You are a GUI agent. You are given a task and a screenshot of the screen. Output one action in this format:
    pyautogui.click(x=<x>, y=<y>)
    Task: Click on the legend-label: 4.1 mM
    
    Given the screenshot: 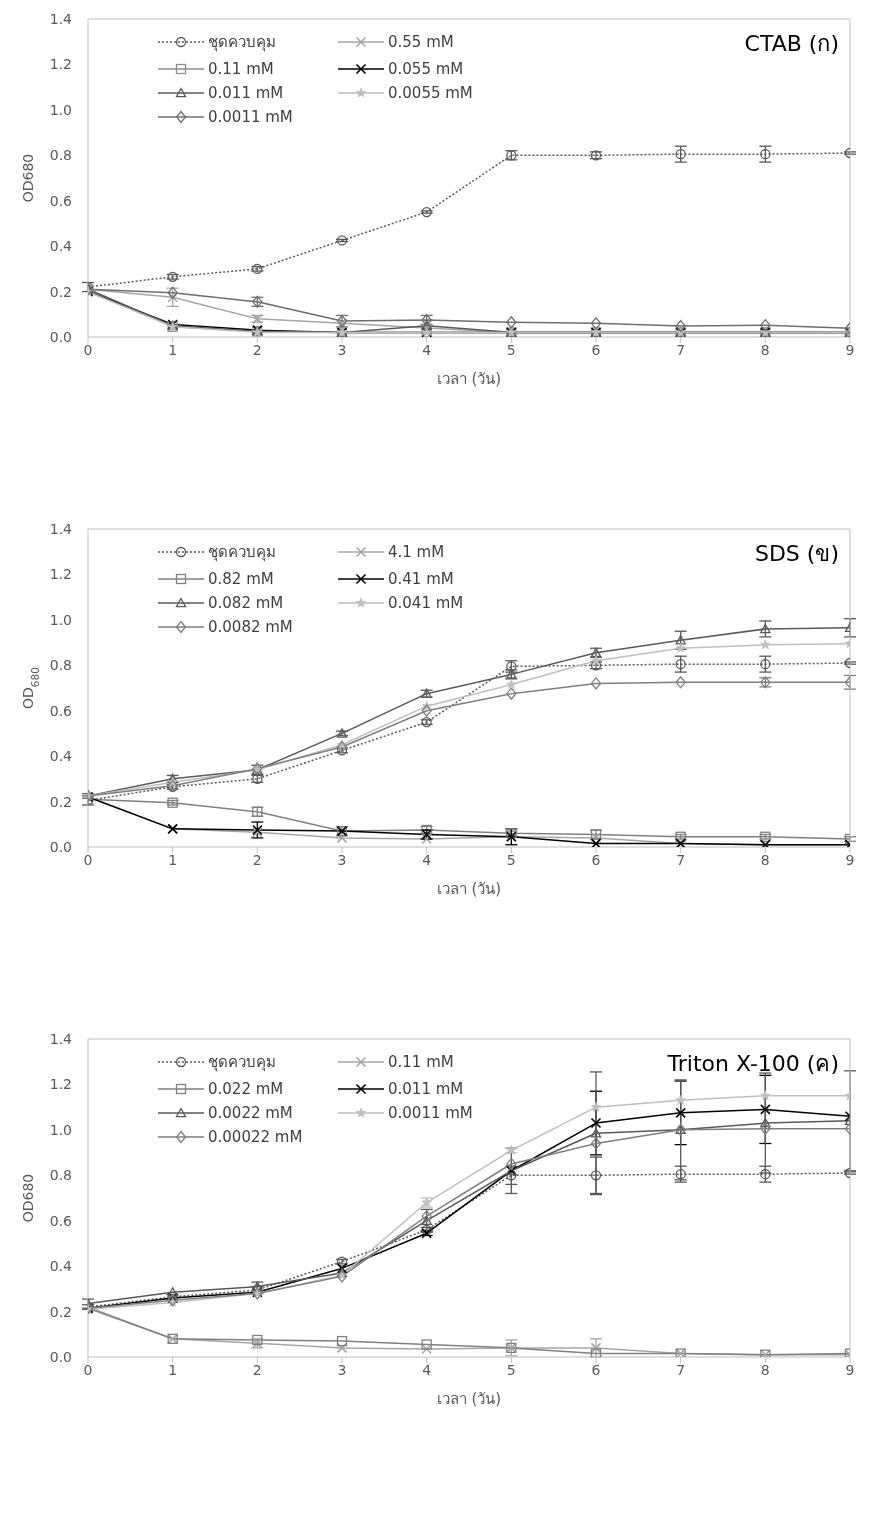 What is the action you would take?
    pyautogui.click(x=416, y=552)
    